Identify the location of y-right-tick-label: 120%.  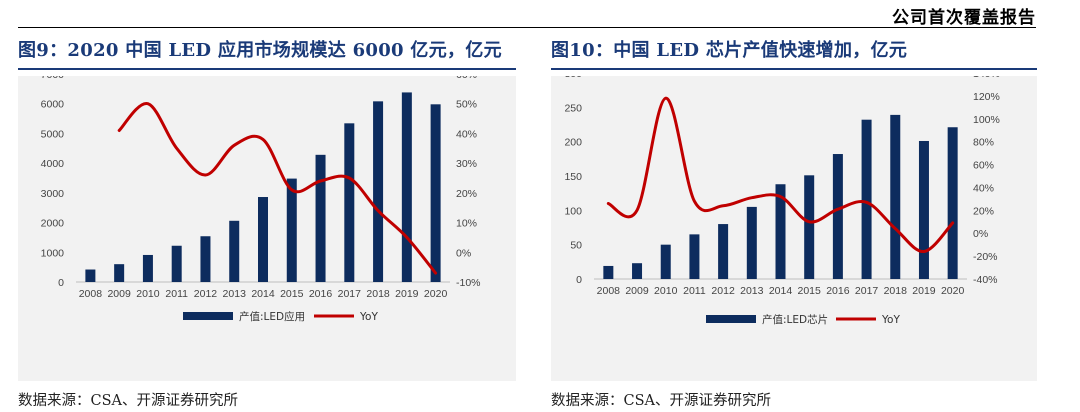
(986, 97).